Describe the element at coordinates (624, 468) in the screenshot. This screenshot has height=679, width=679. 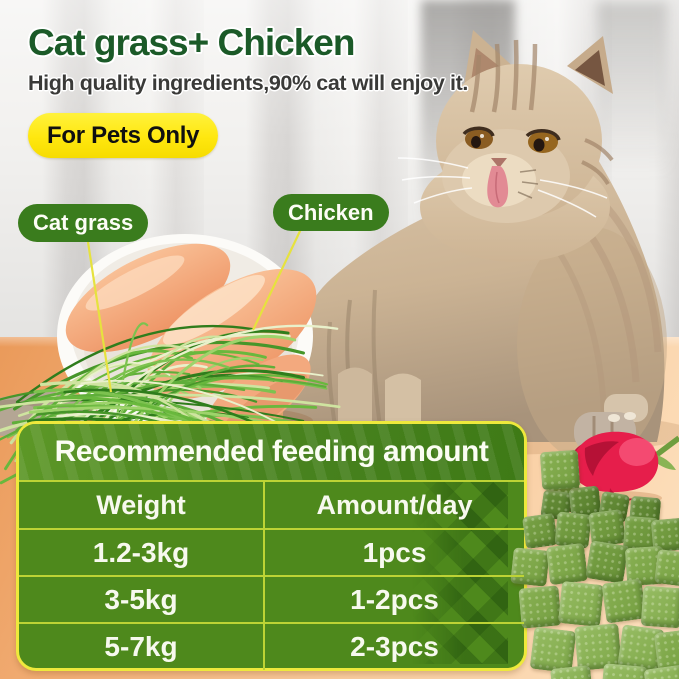
I see `red-tulip-photo` at that location.